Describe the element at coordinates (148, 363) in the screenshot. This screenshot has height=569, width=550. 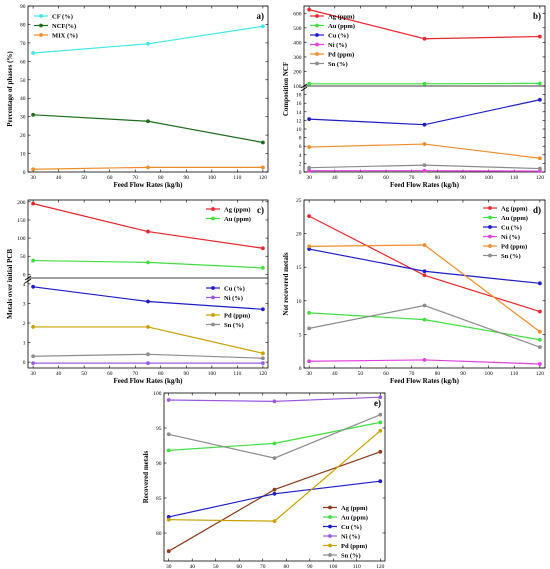
I see `series-Ni (%)` at that location.